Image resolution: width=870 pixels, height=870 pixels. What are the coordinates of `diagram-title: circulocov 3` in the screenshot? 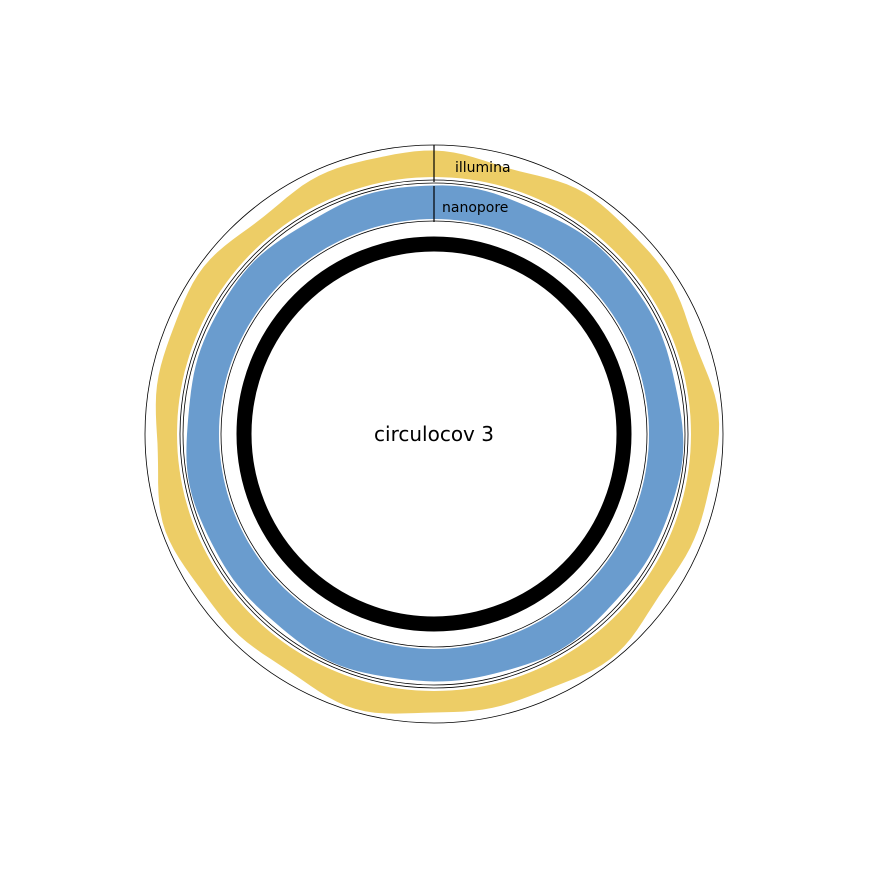 It's located at (434, 434).